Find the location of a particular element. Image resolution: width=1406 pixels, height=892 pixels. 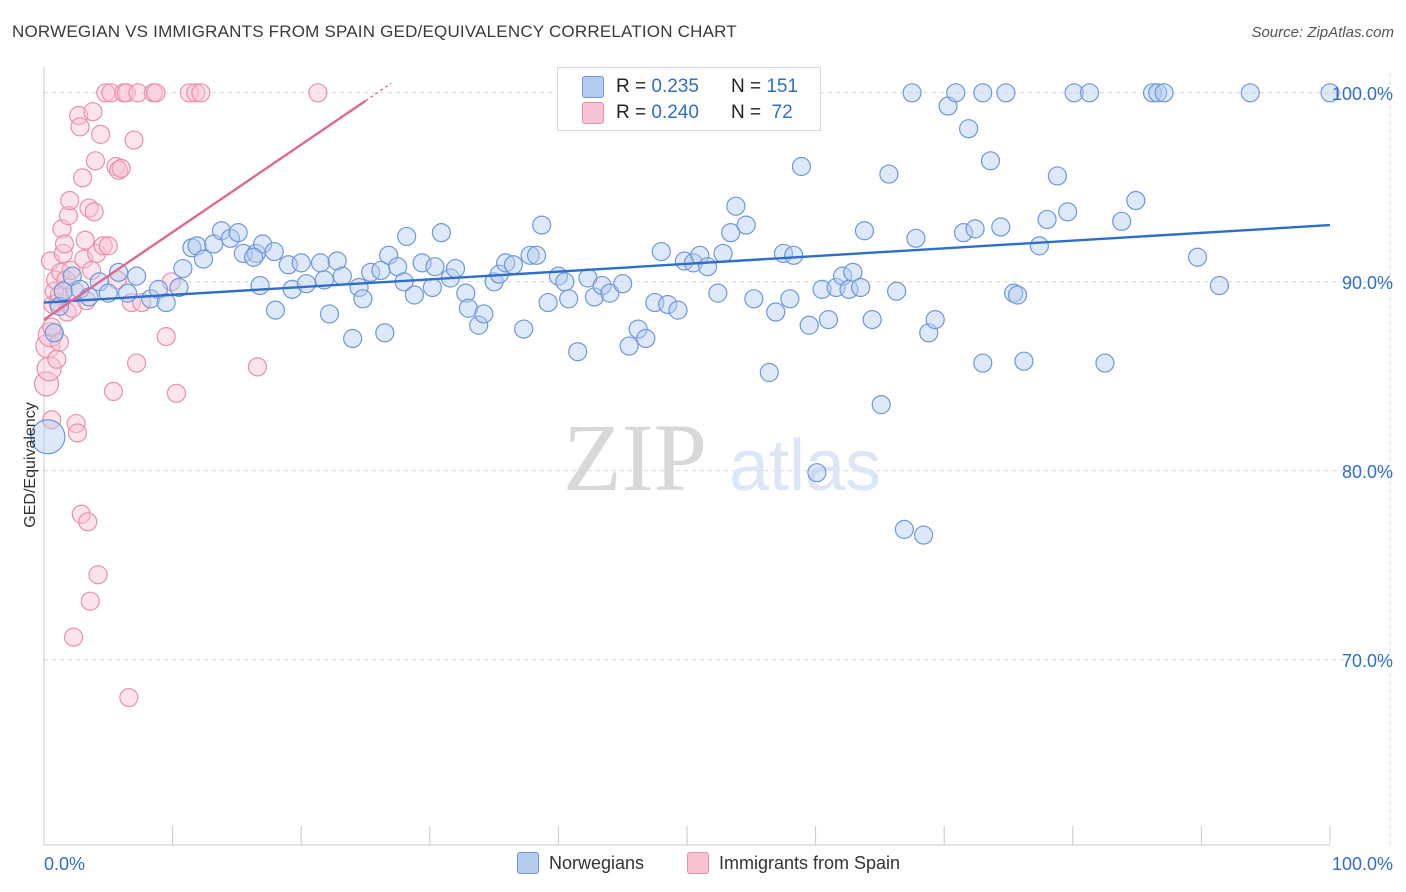

legend-item-norwegians: Norwegians is located at coordinates (580, 863).